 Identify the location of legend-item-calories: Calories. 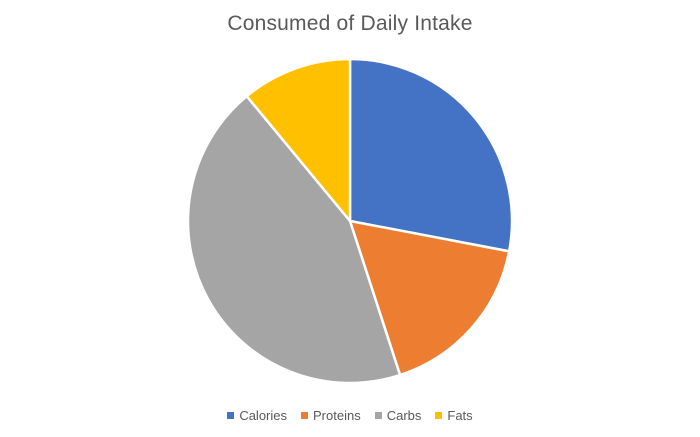
(257, 415).